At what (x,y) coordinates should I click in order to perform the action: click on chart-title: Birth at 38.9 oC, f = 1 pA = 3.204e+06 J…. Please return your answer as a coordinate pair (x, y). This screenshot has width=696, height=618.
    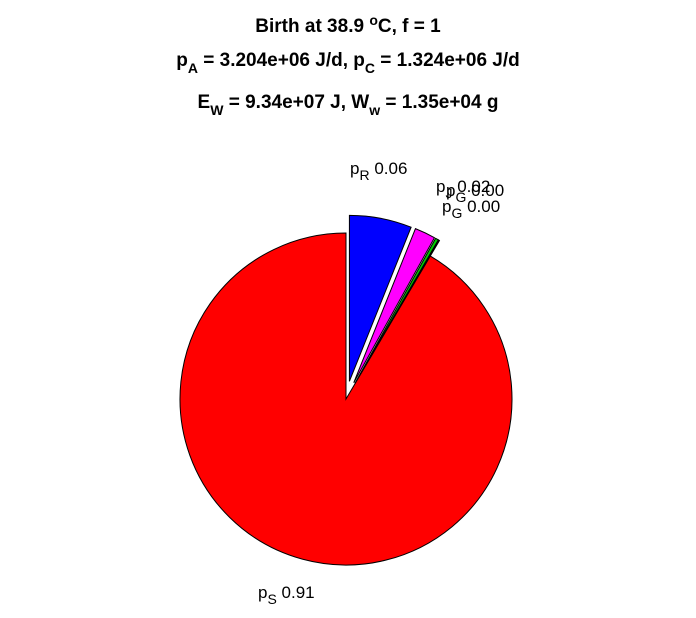
    Looking at the image, I should click on (348, 65).